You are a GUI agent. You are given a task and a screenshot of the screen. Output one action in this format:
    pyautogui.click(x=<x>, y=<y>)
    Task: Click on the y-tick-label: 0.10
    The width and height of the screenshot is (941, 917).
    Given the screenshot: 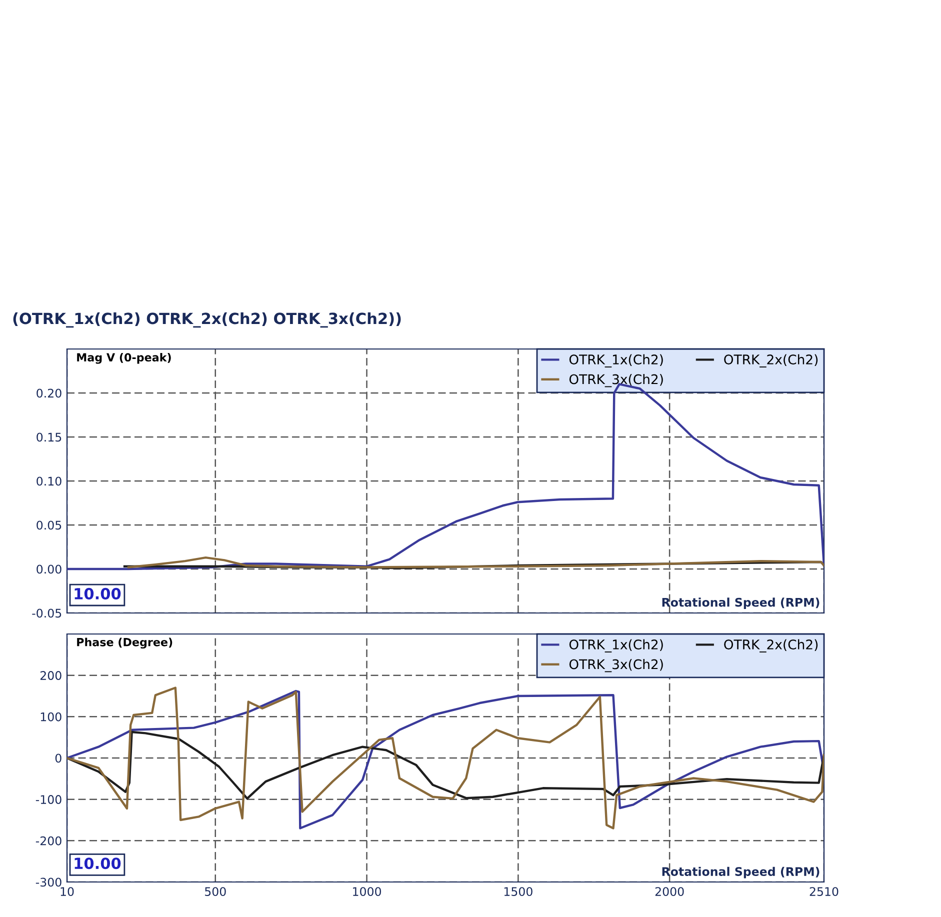 What is the action you would take?
    pyautogui.click(x=49, y=481)
    